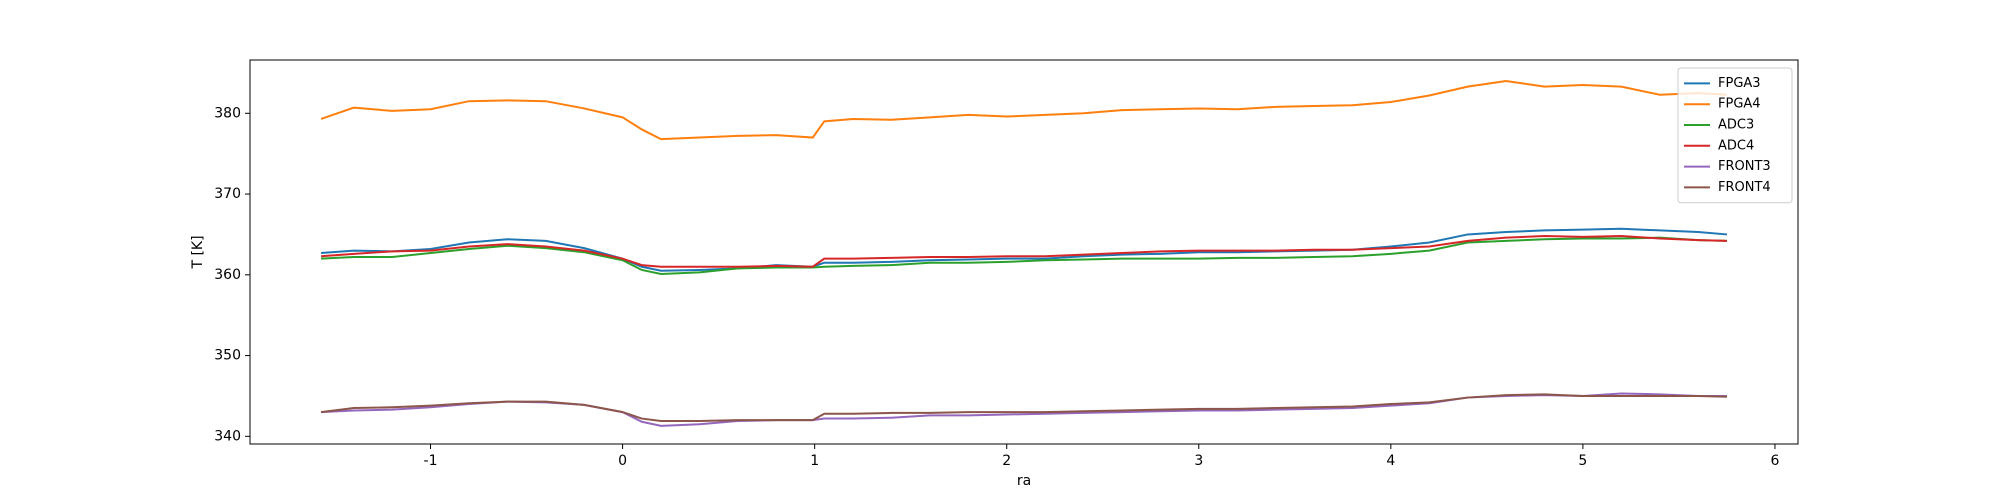  I want to click on y-tick-label: 370, so click(227, 194).